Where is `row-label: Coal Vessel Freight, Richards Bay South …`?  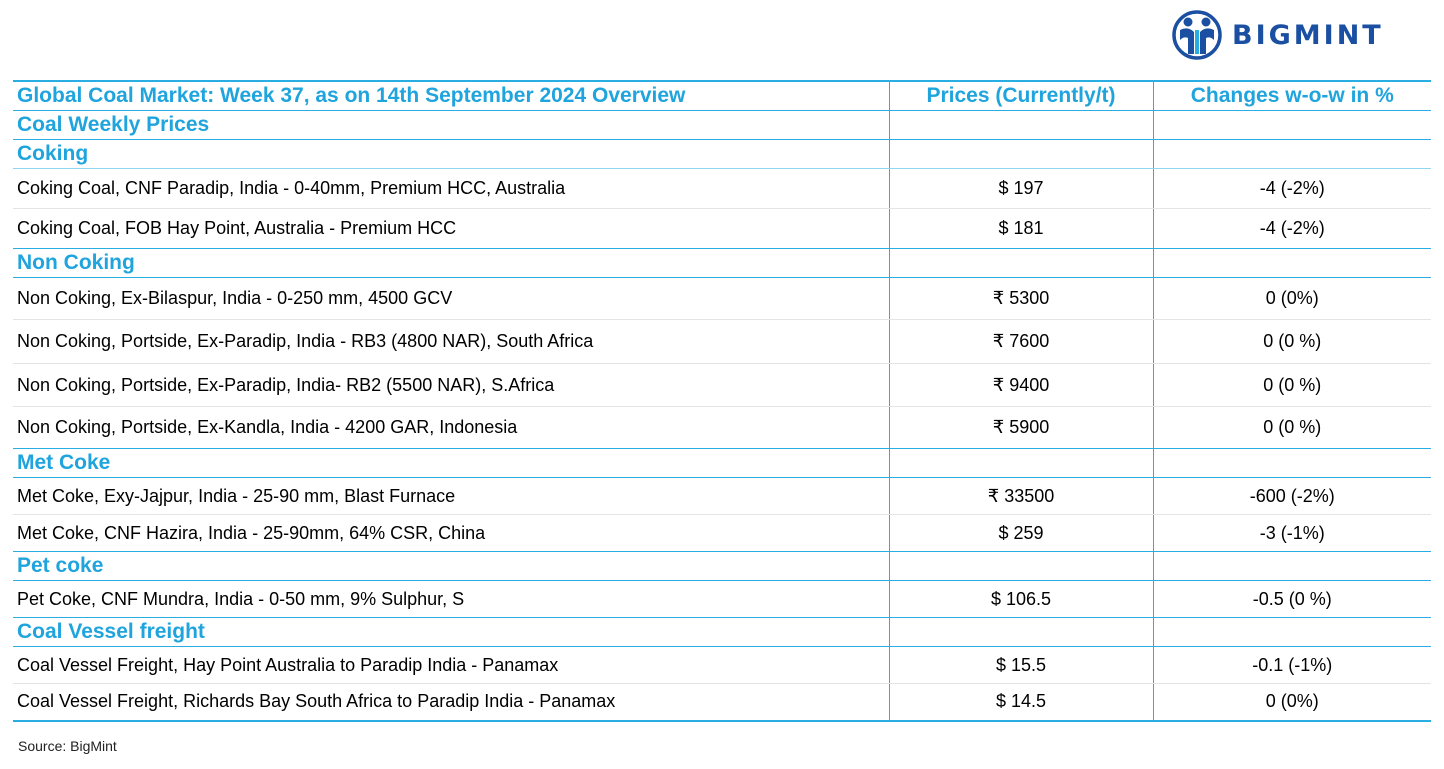 row-label: Coal Vessel Freight, Richards Bay South … is located at coordinates (451, 702).